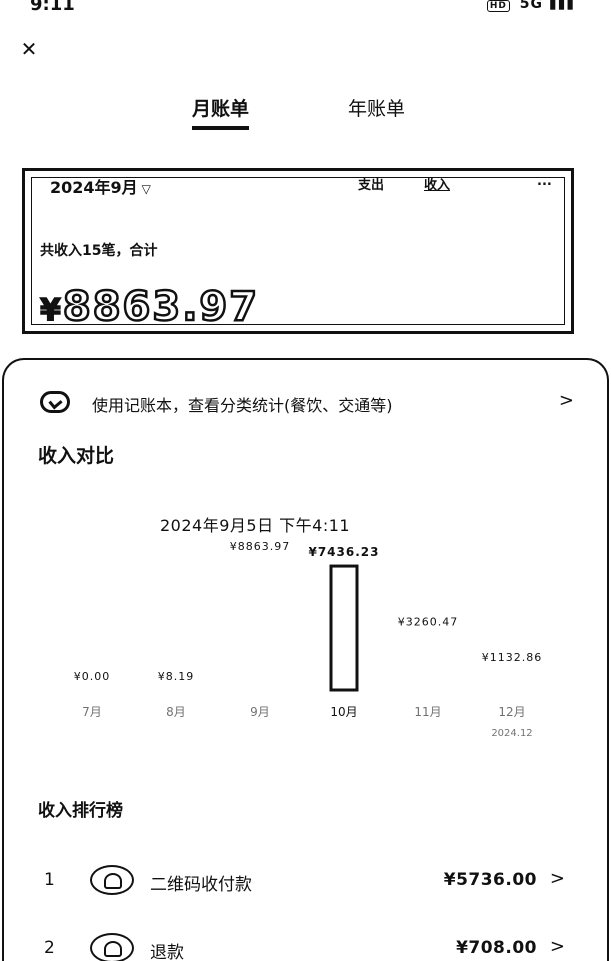  I want to click on chart-value-label: ¥8863.97, so click(260, 546).